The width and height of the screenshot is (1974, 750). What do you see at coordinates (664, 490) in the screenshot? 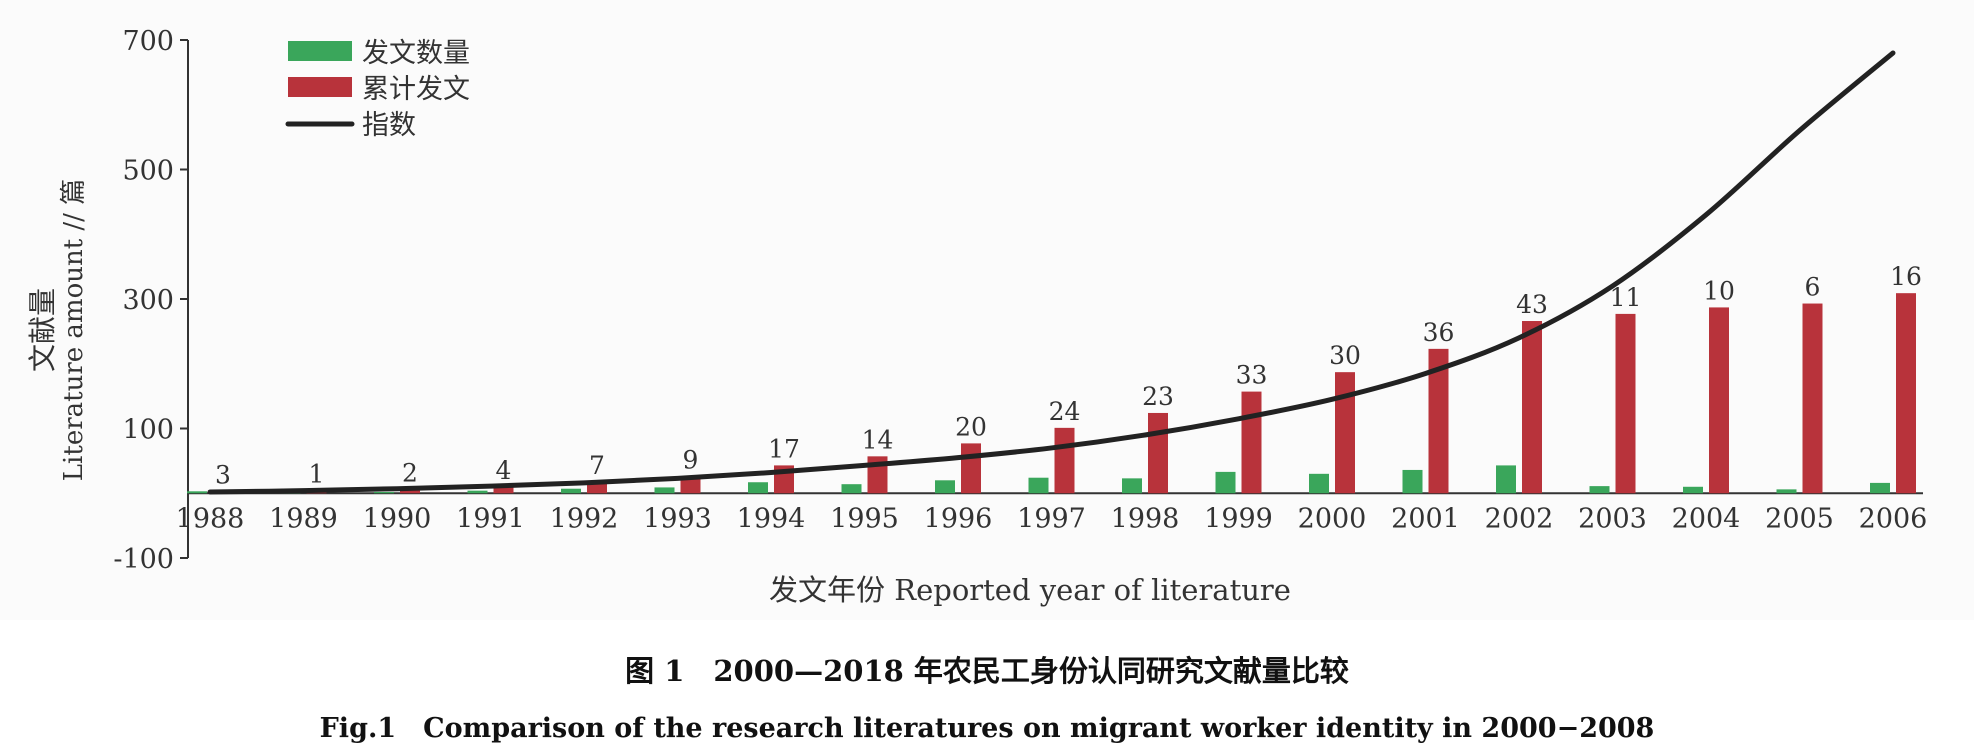
I see `bar-new-1993` at bounding box center [664, 490].